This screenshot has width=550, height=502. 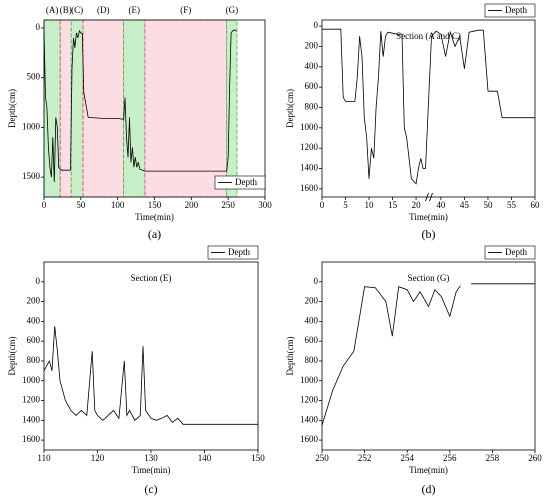 I want to click on x-tick-label: 110, so click(x=44, y=458).